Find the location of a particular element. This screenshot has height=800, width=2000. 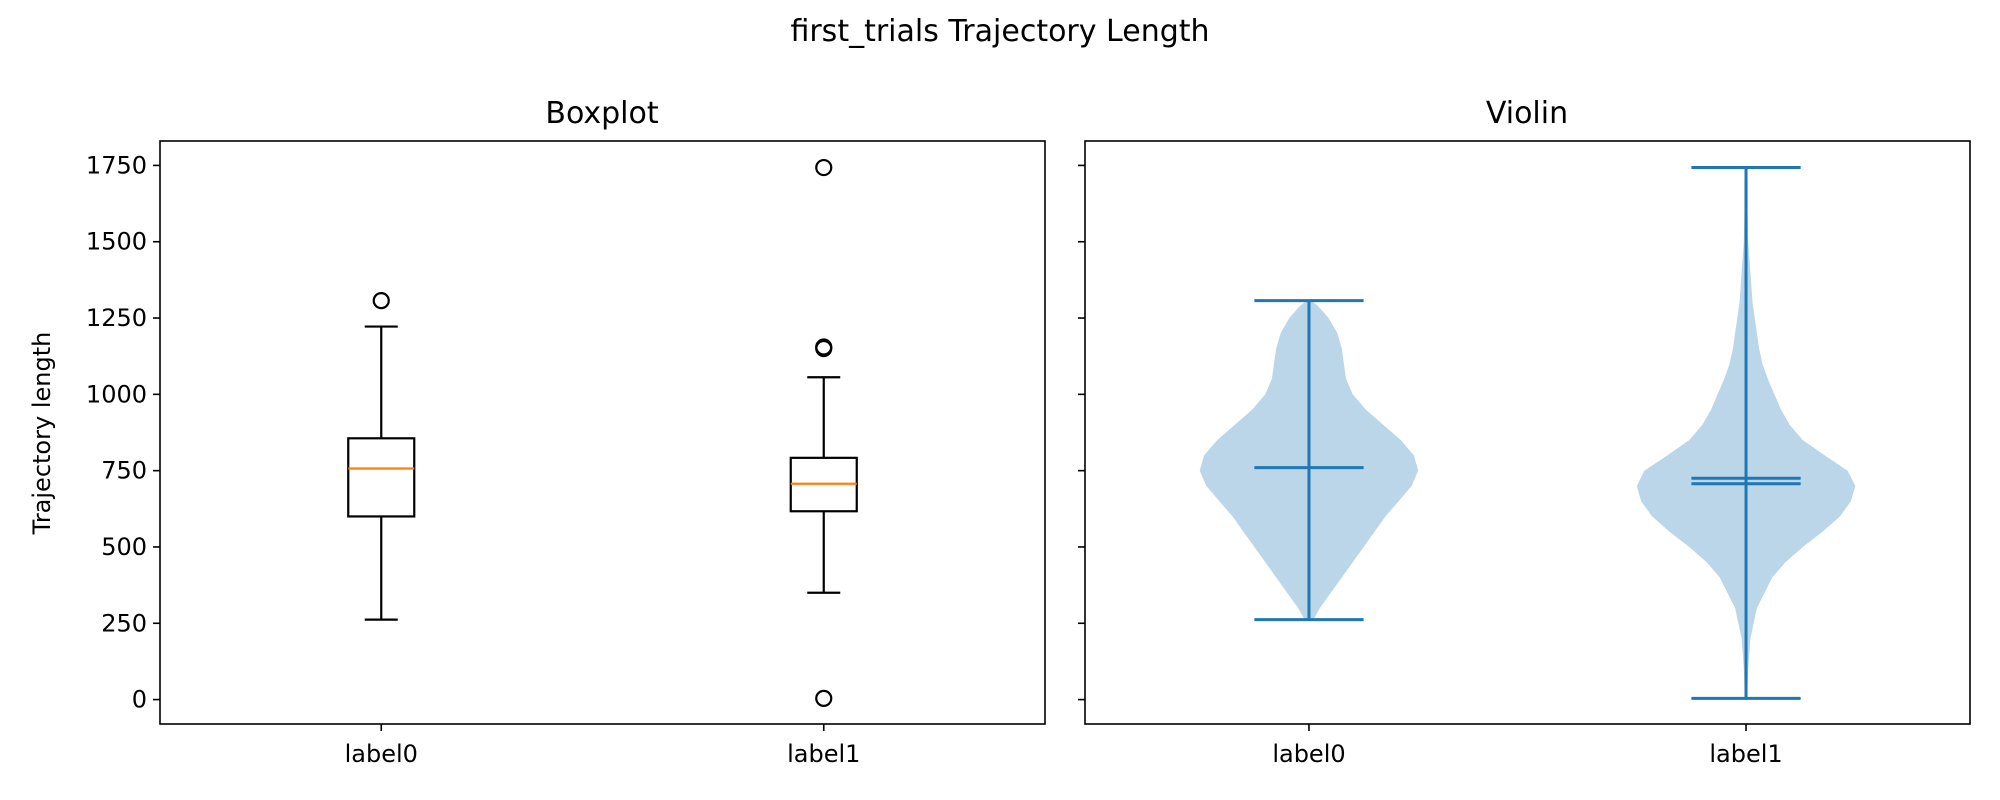

y-tick-label: 750 is located at coordinates (124, 471).